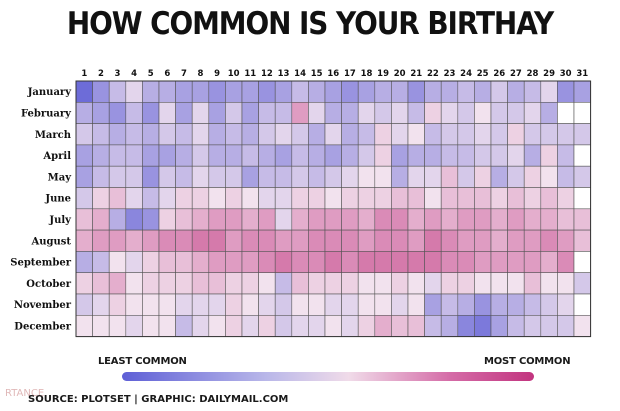 This screenshot has width=620, height=411. I want to click on day-label-29: 29, so click(549, 74).